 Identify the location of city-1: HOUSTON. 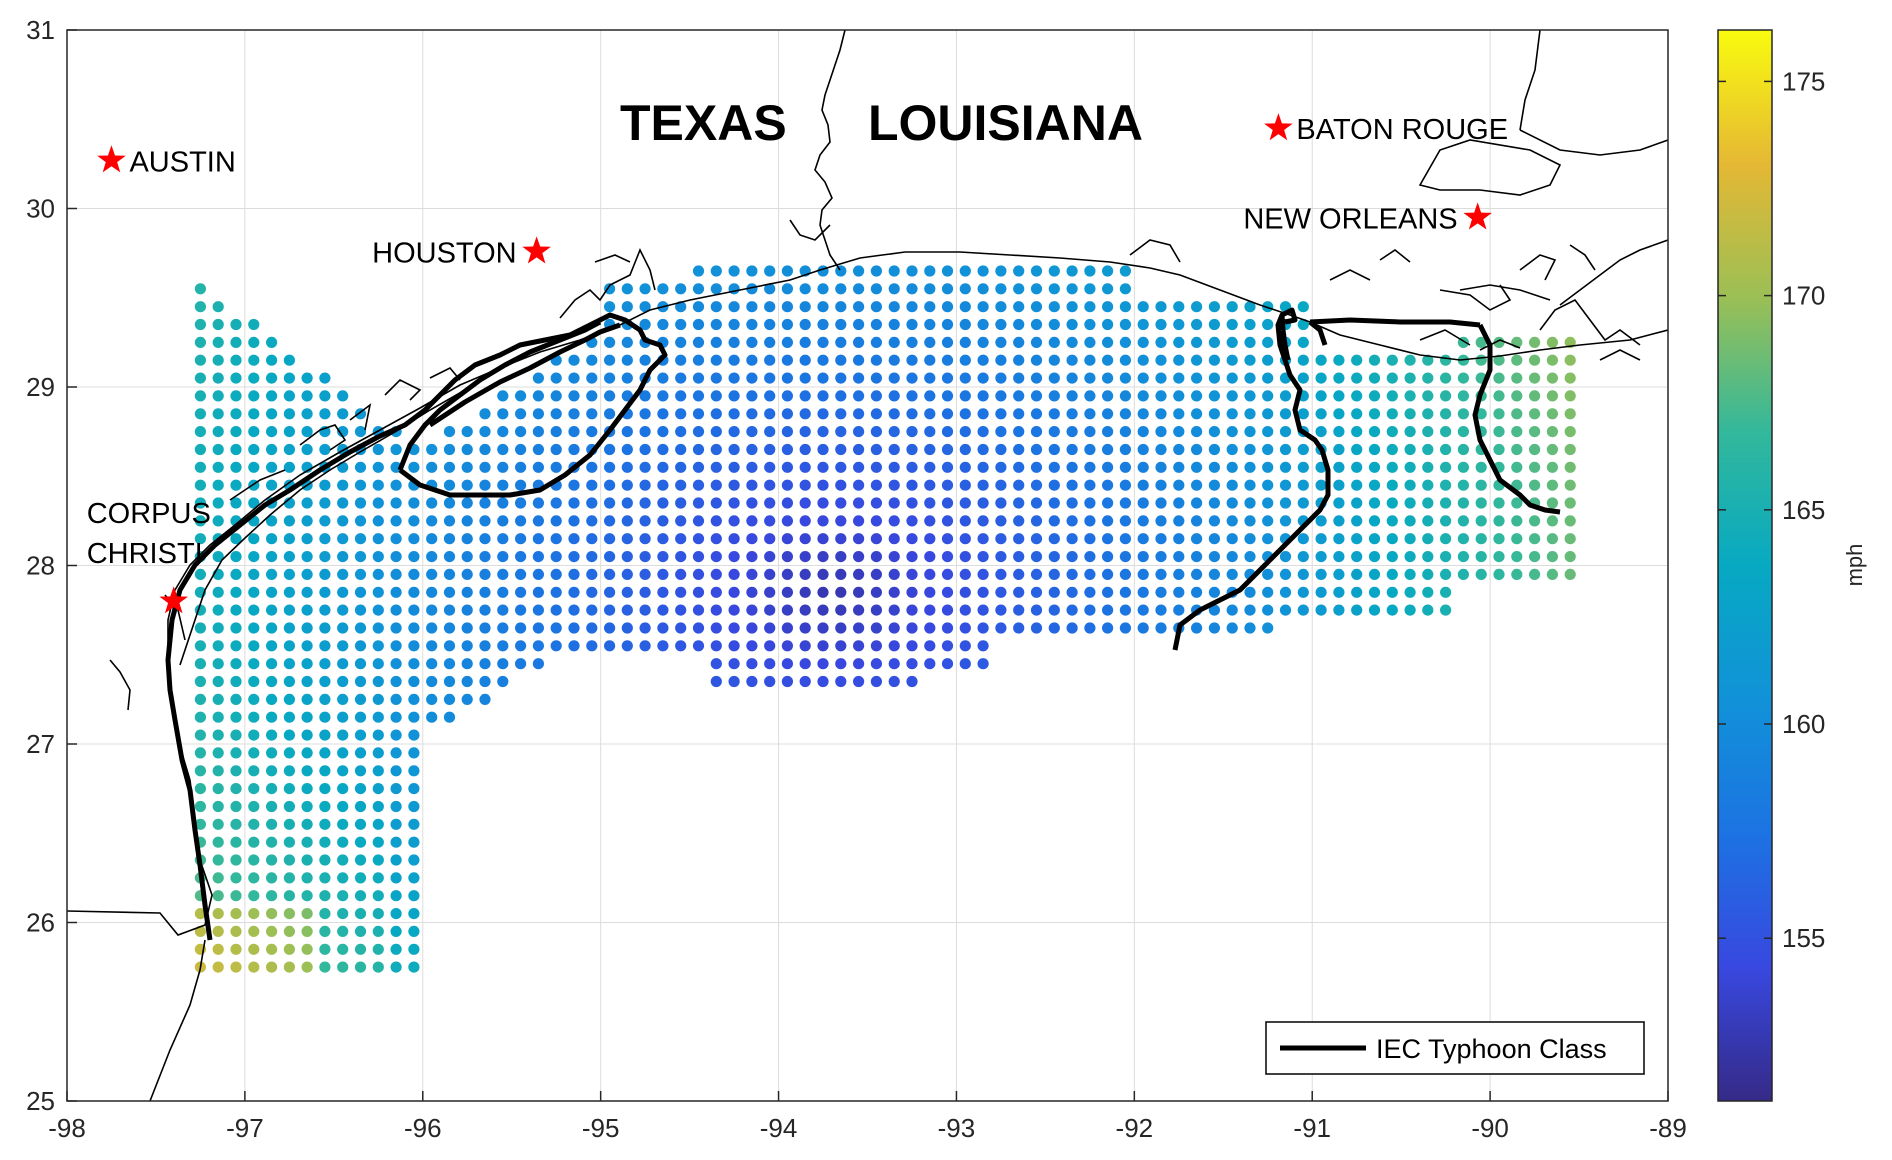
(461, 252).